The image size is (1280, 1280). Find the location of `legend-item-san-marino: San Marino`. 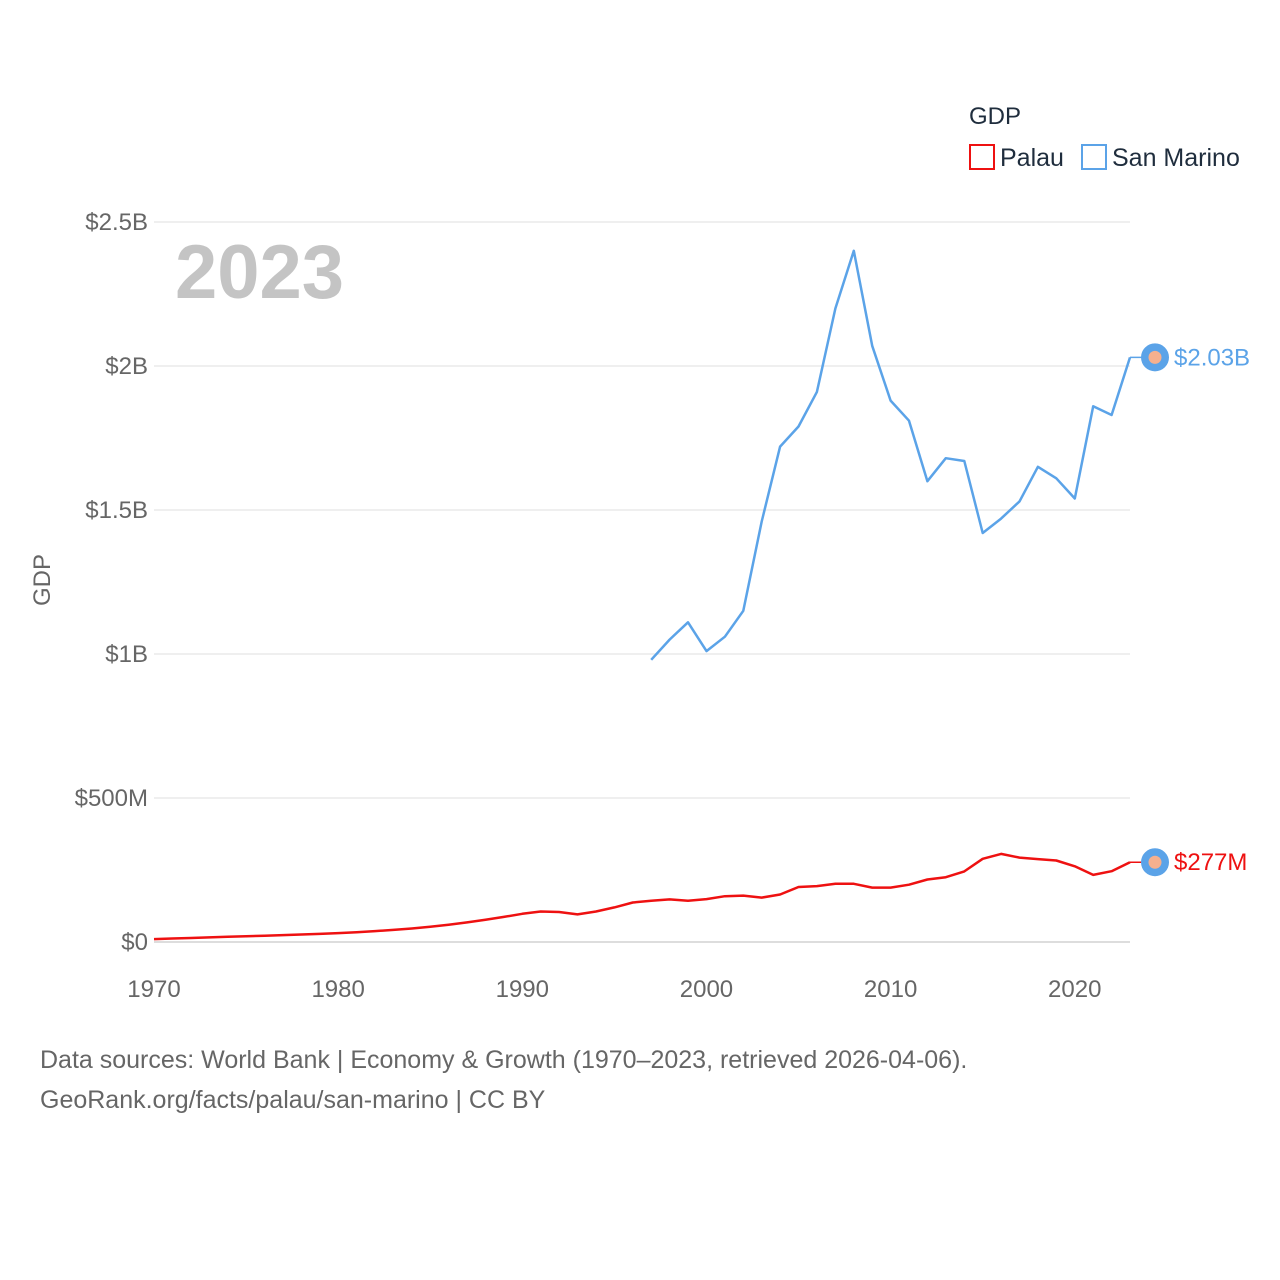

legend-item-san-marino: San Marino is located at coordinates (1160, 158).